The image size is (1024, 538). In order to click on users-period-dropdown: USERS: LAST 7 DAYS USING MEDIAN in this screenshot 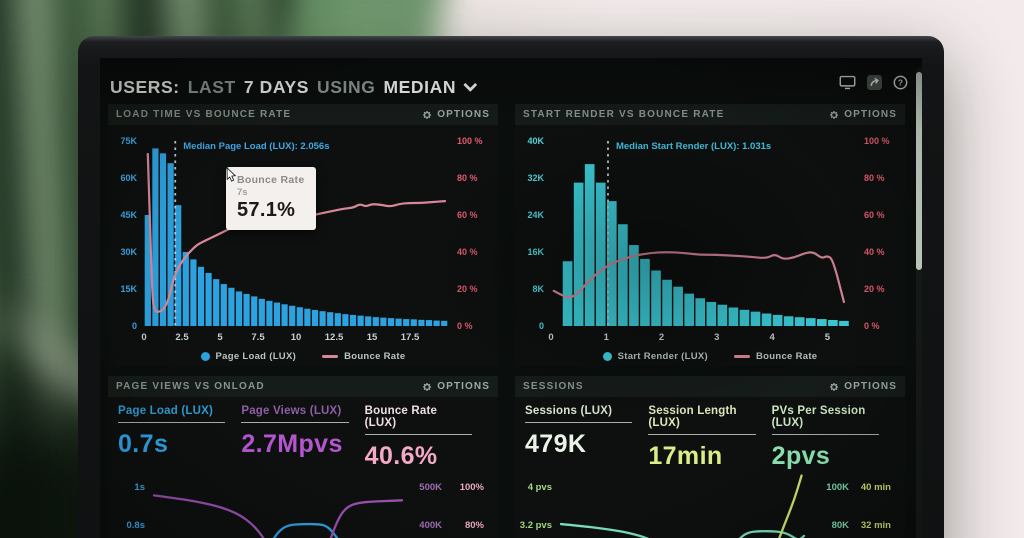, I will do `click(294, 87)`.